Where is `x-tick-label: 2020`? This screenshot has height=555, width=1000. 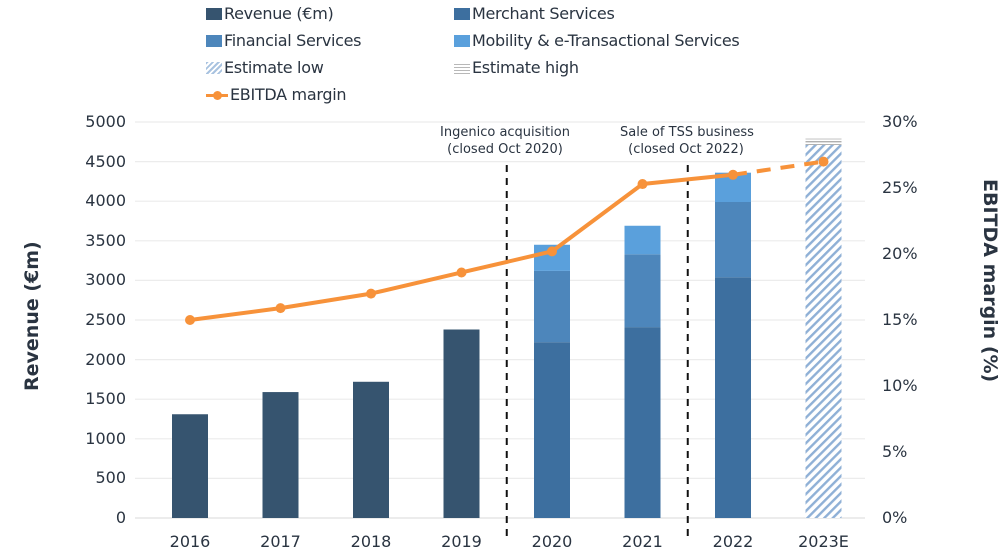 x-tick-label: 2020 is located at coordinates (552, 541).